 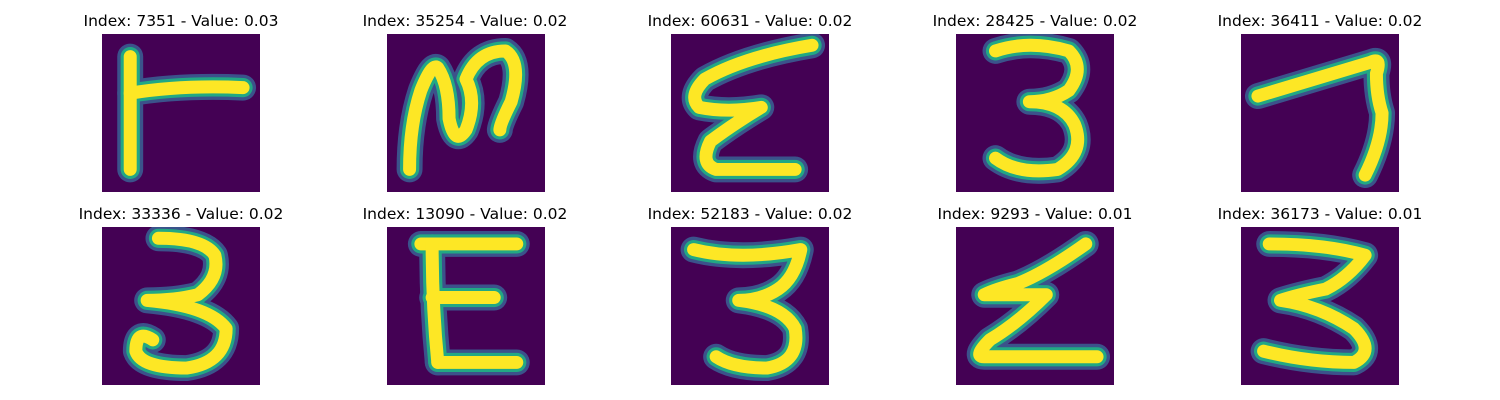 I want to click on panel-title: Index: 35254 - Value: 0.02, so click(x=465, y=21).